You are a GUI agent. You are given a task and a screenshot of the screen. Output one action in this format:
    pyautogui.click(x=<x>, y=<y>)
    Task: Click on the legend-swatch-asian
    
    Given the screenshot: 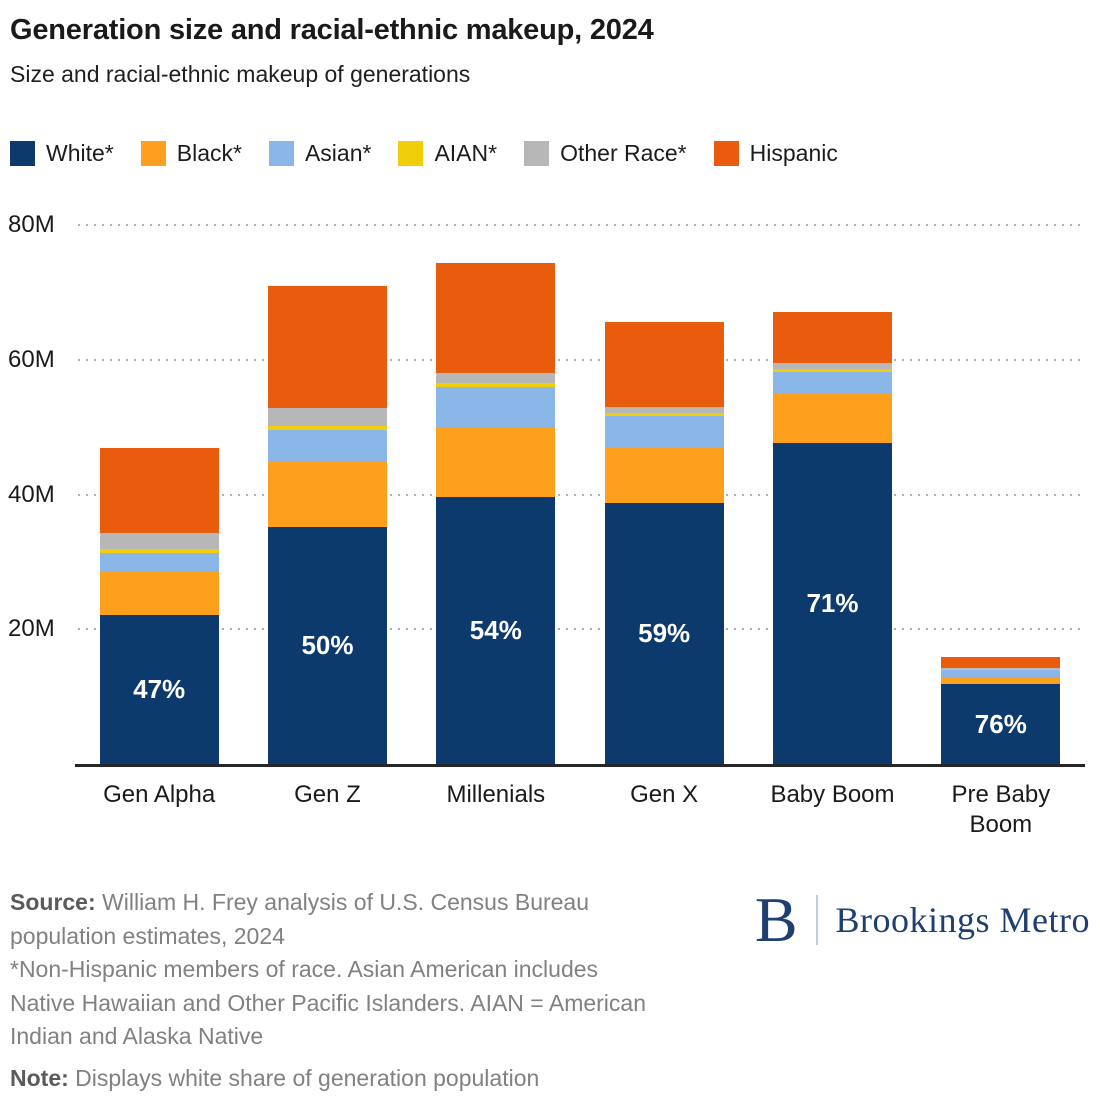 What is the action you would take?
    pyautogui.click(x=281, y=153)
    